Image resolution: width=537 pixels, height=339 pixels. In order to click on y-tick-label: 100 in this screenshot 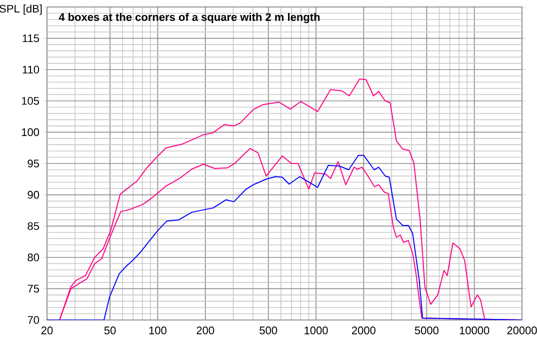, I will do `click(31, 132)`.